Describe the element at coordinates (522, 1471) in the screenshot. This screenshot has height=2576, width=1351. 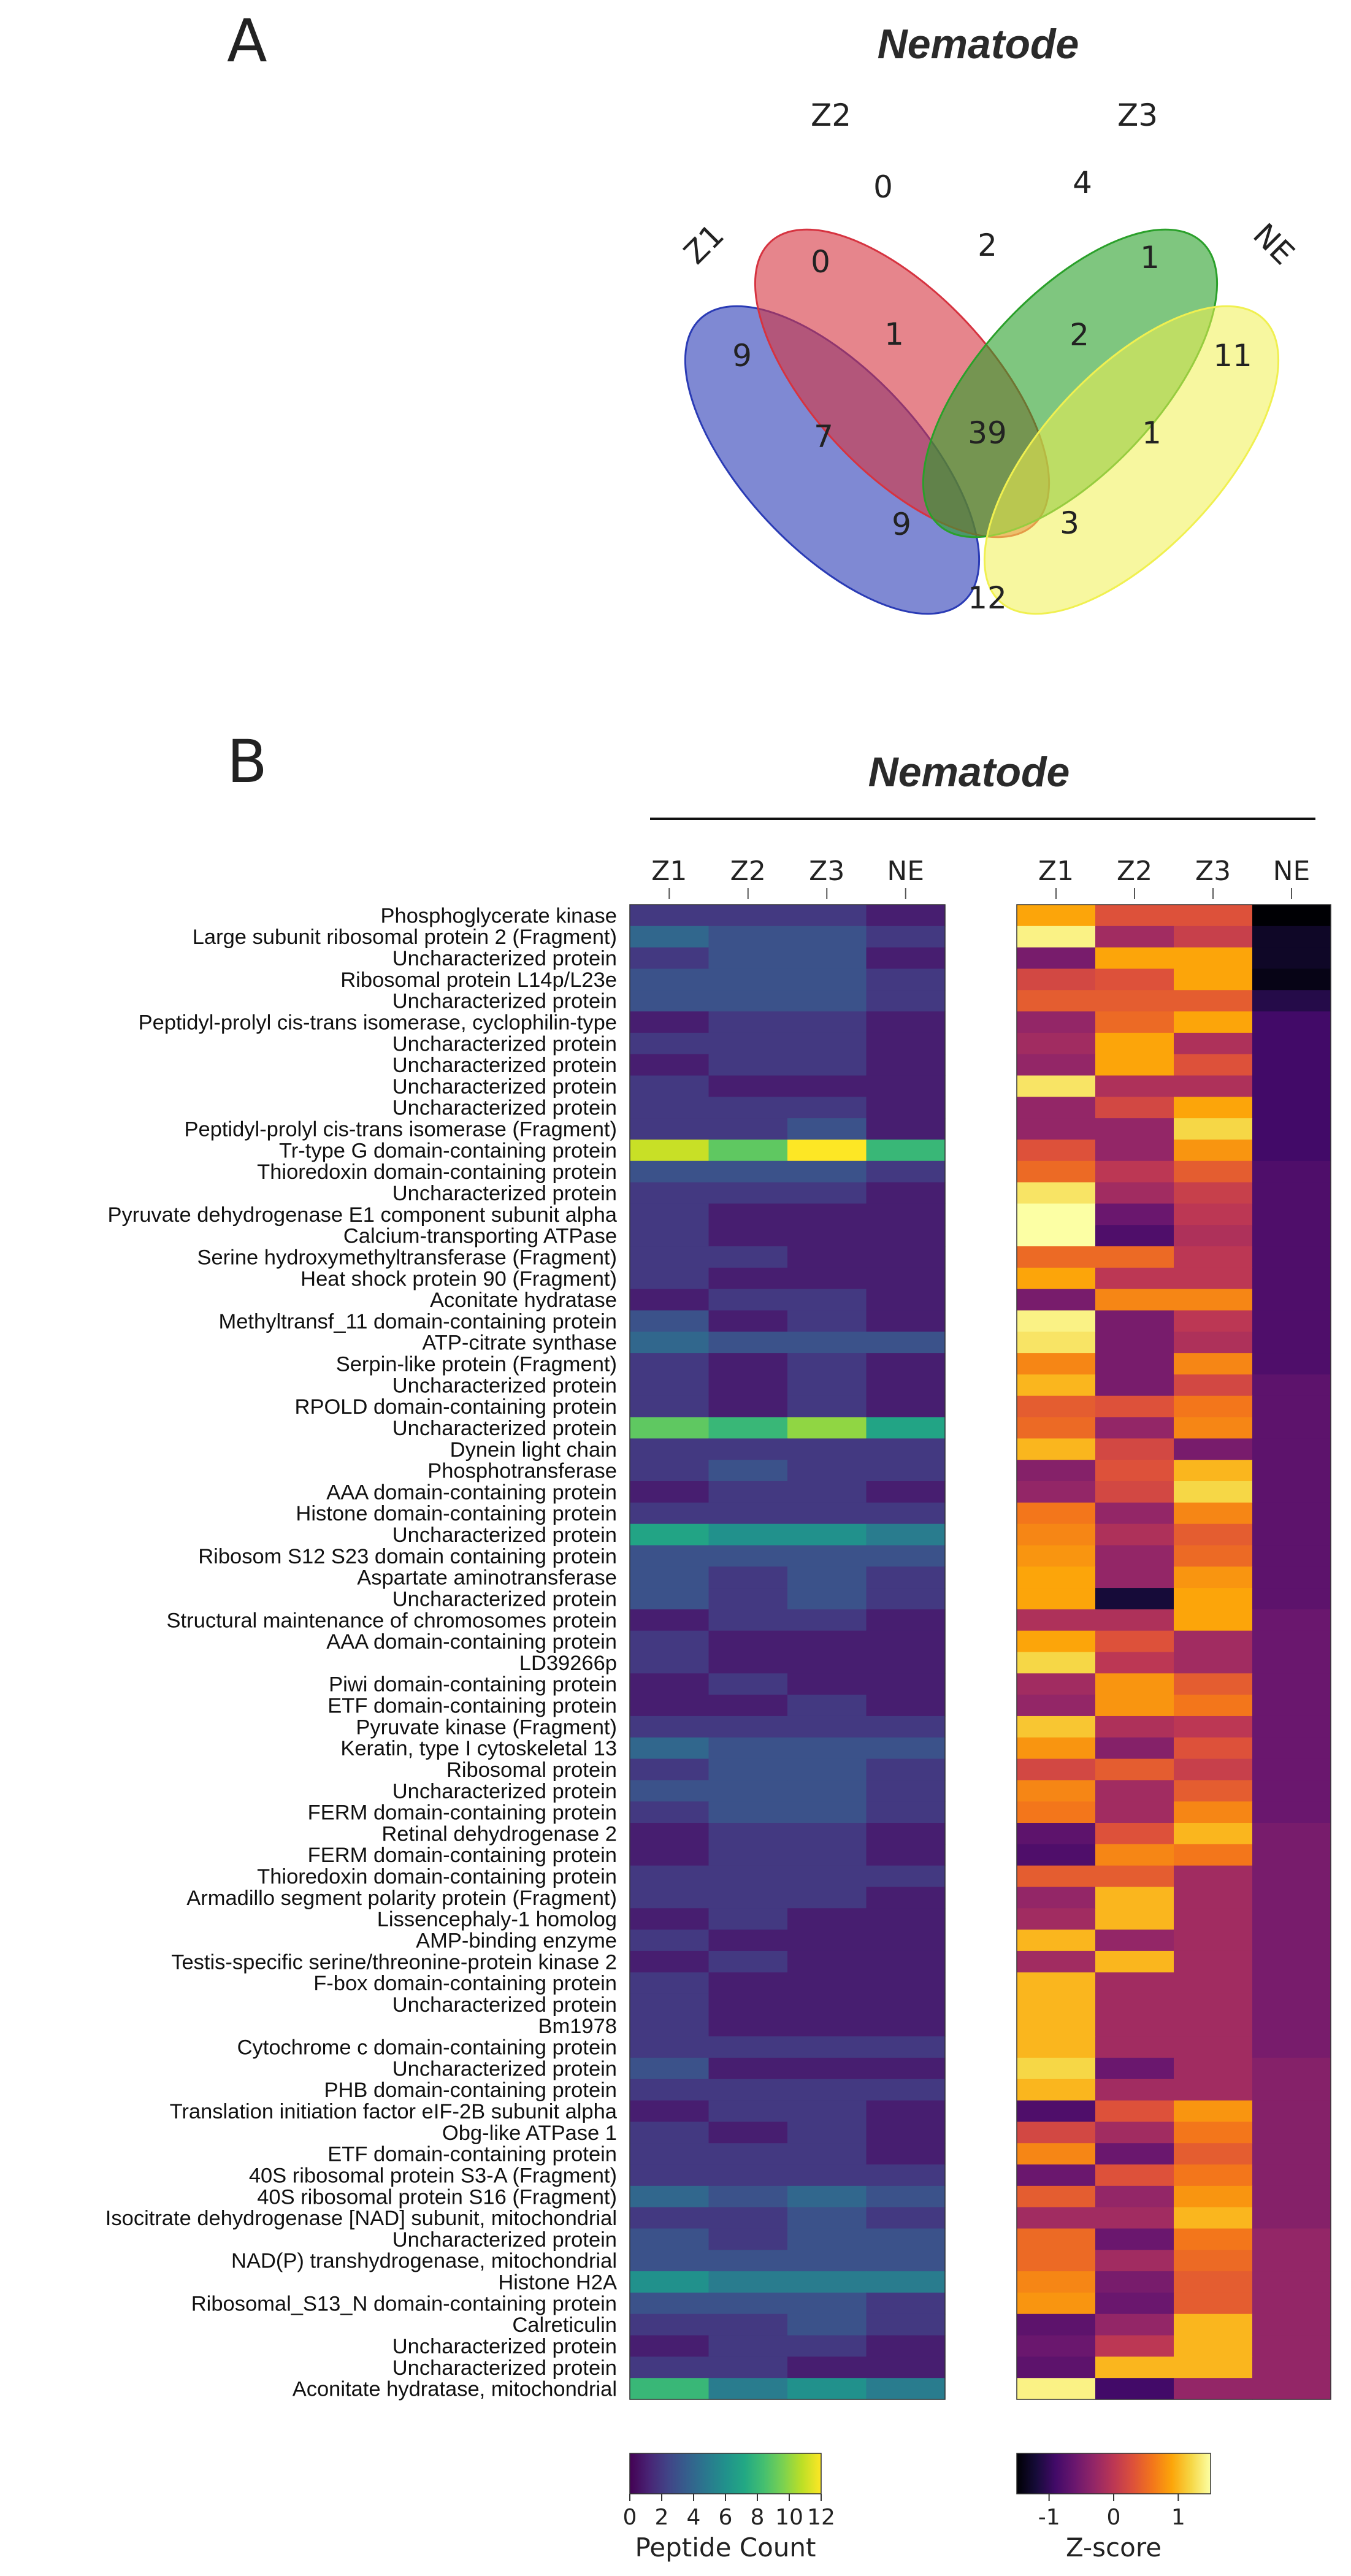
I see `protein-label: Phosphotransferase` at that location.